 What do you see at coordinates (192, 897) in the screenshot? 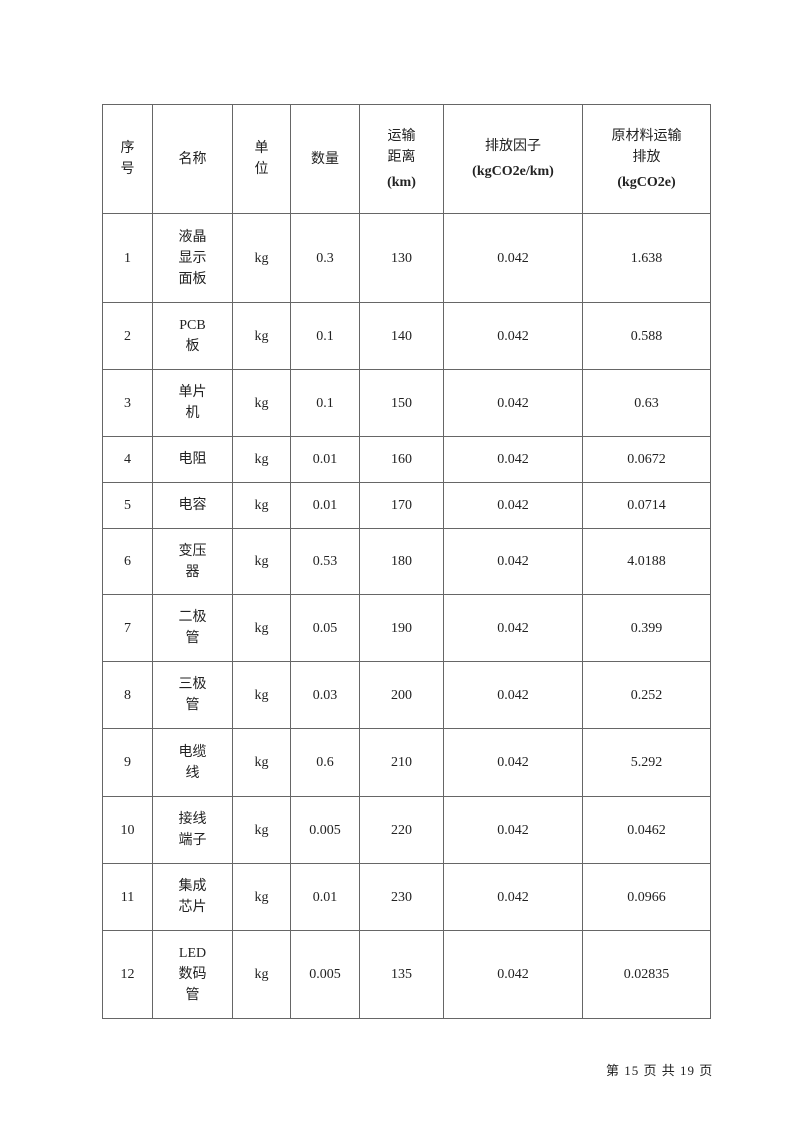
I see `cell-name: 集成 芯片` at bounding box center [192, 897].